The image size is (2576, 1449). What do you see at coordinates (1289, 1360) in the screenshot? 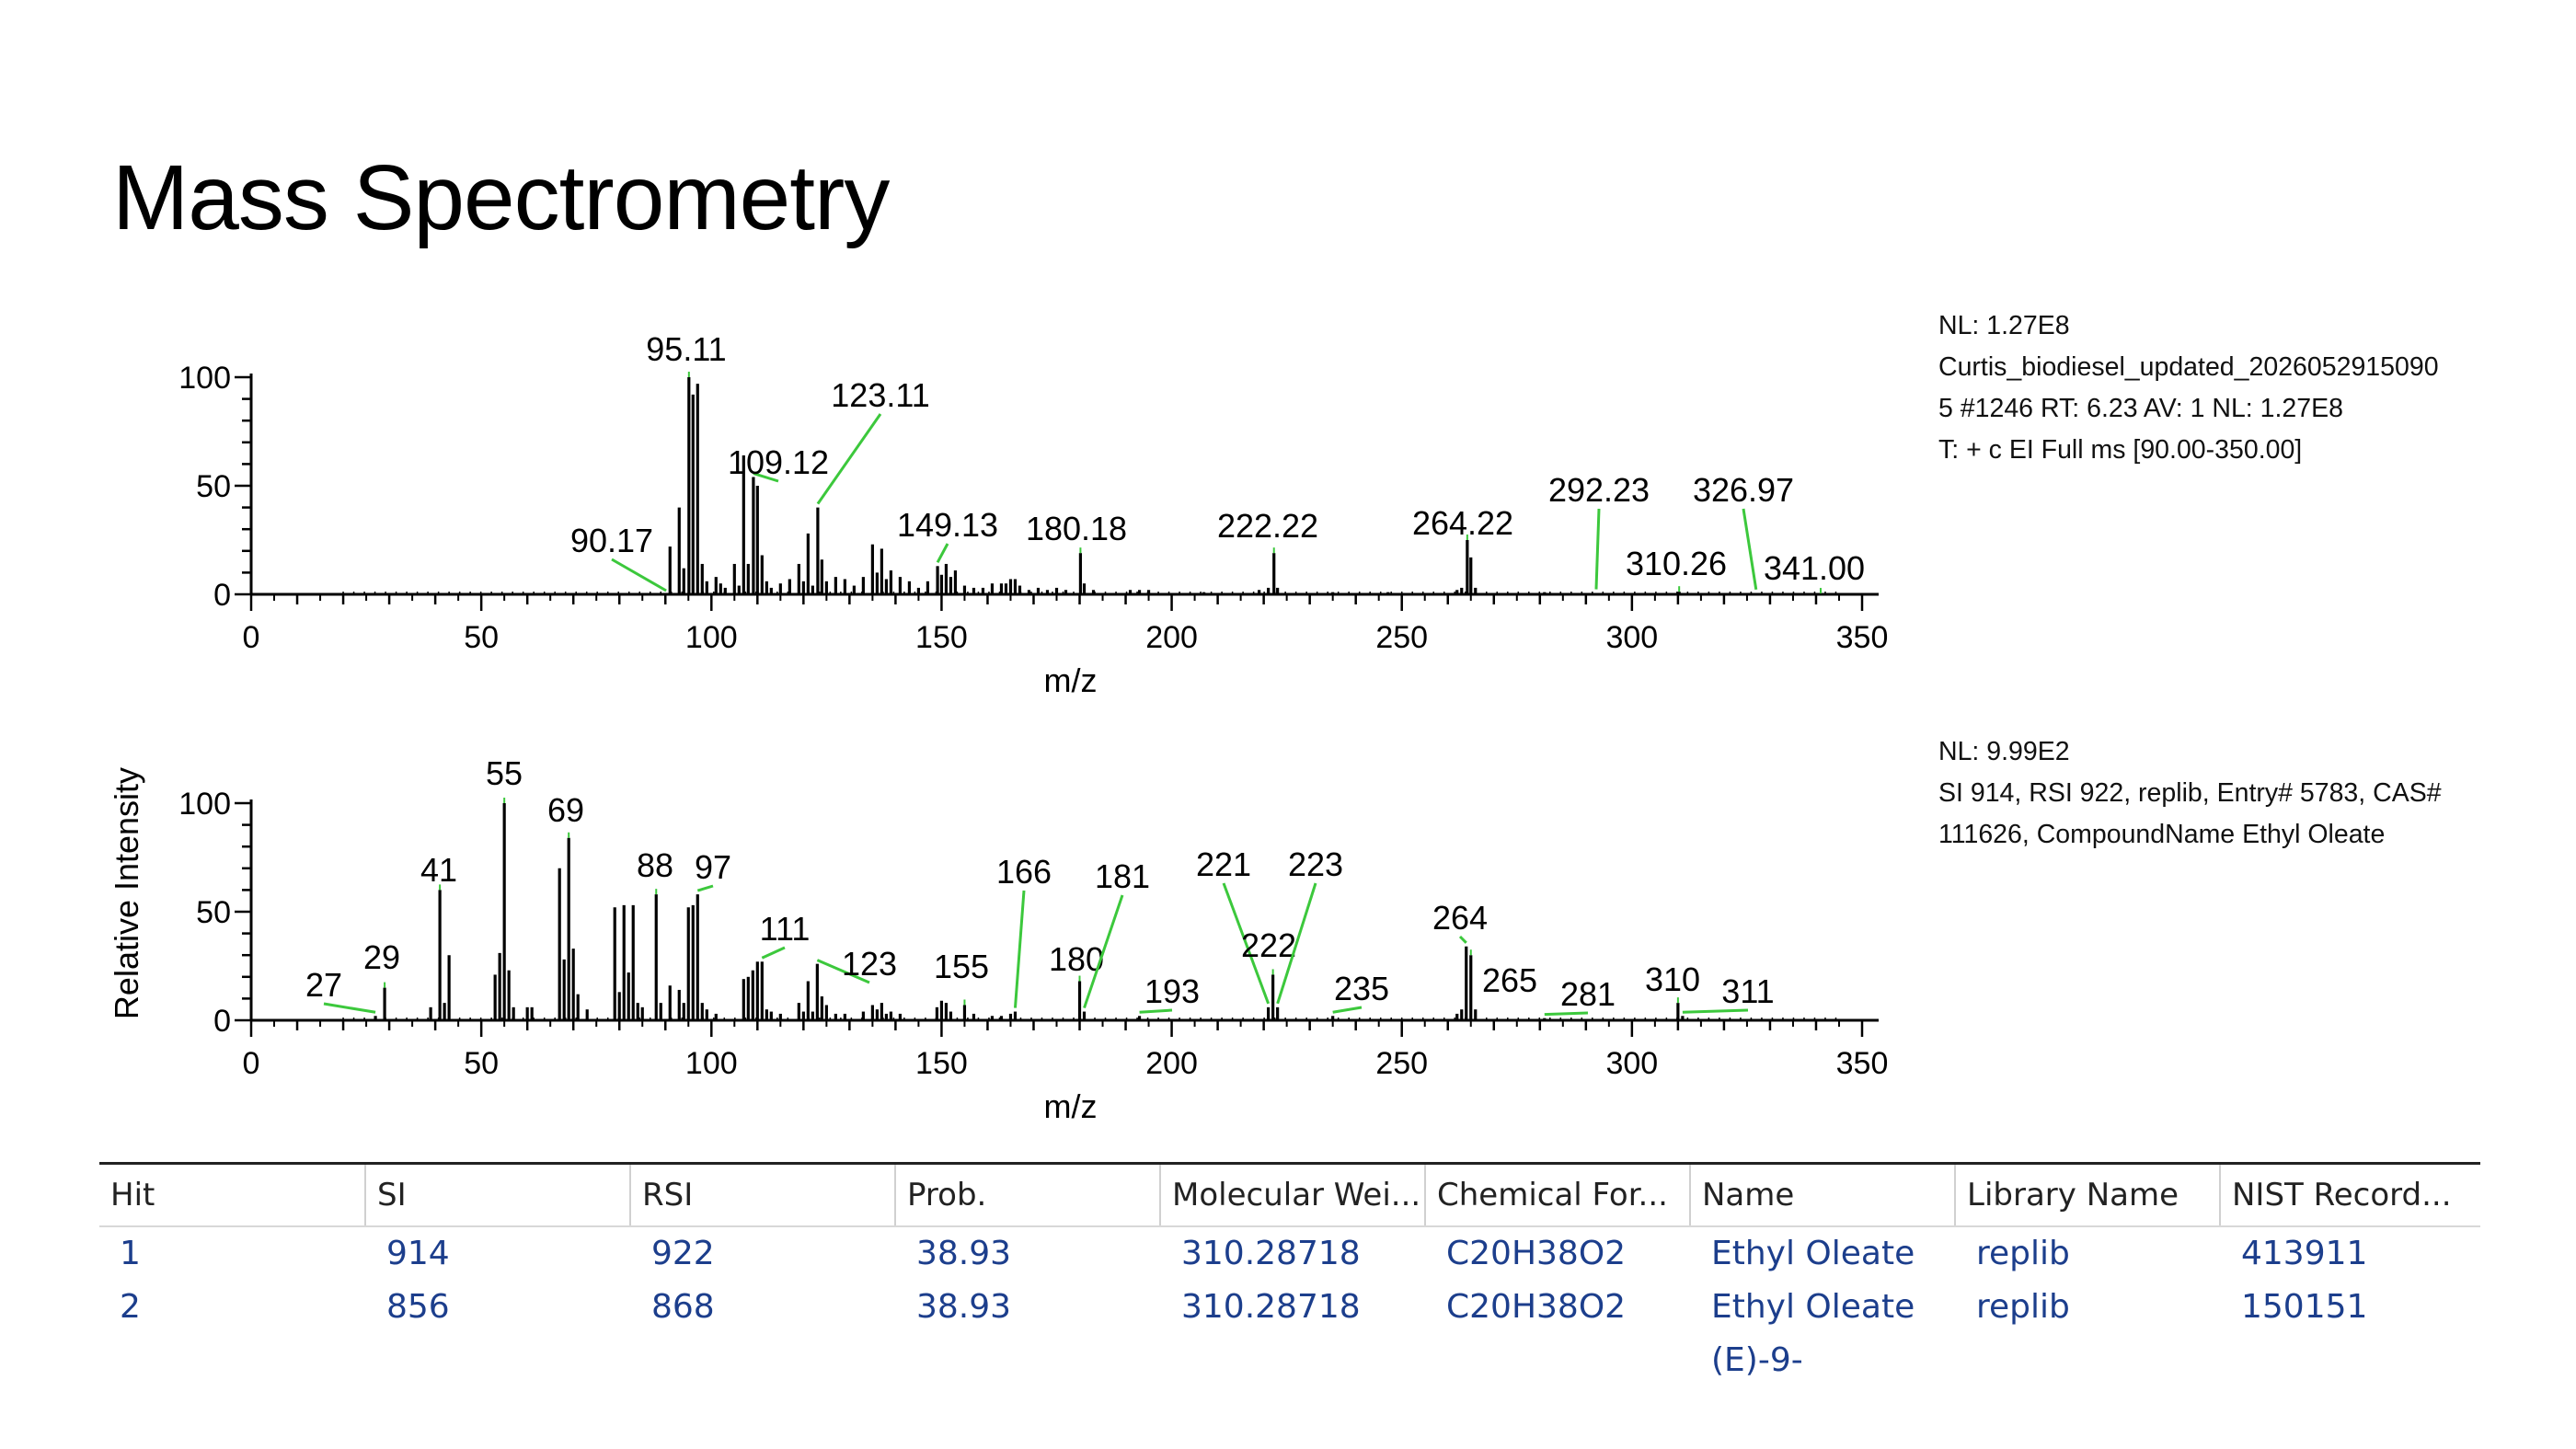
I see `table-row-continuation: (E)-9-` at bounding box center [1289, 1360].